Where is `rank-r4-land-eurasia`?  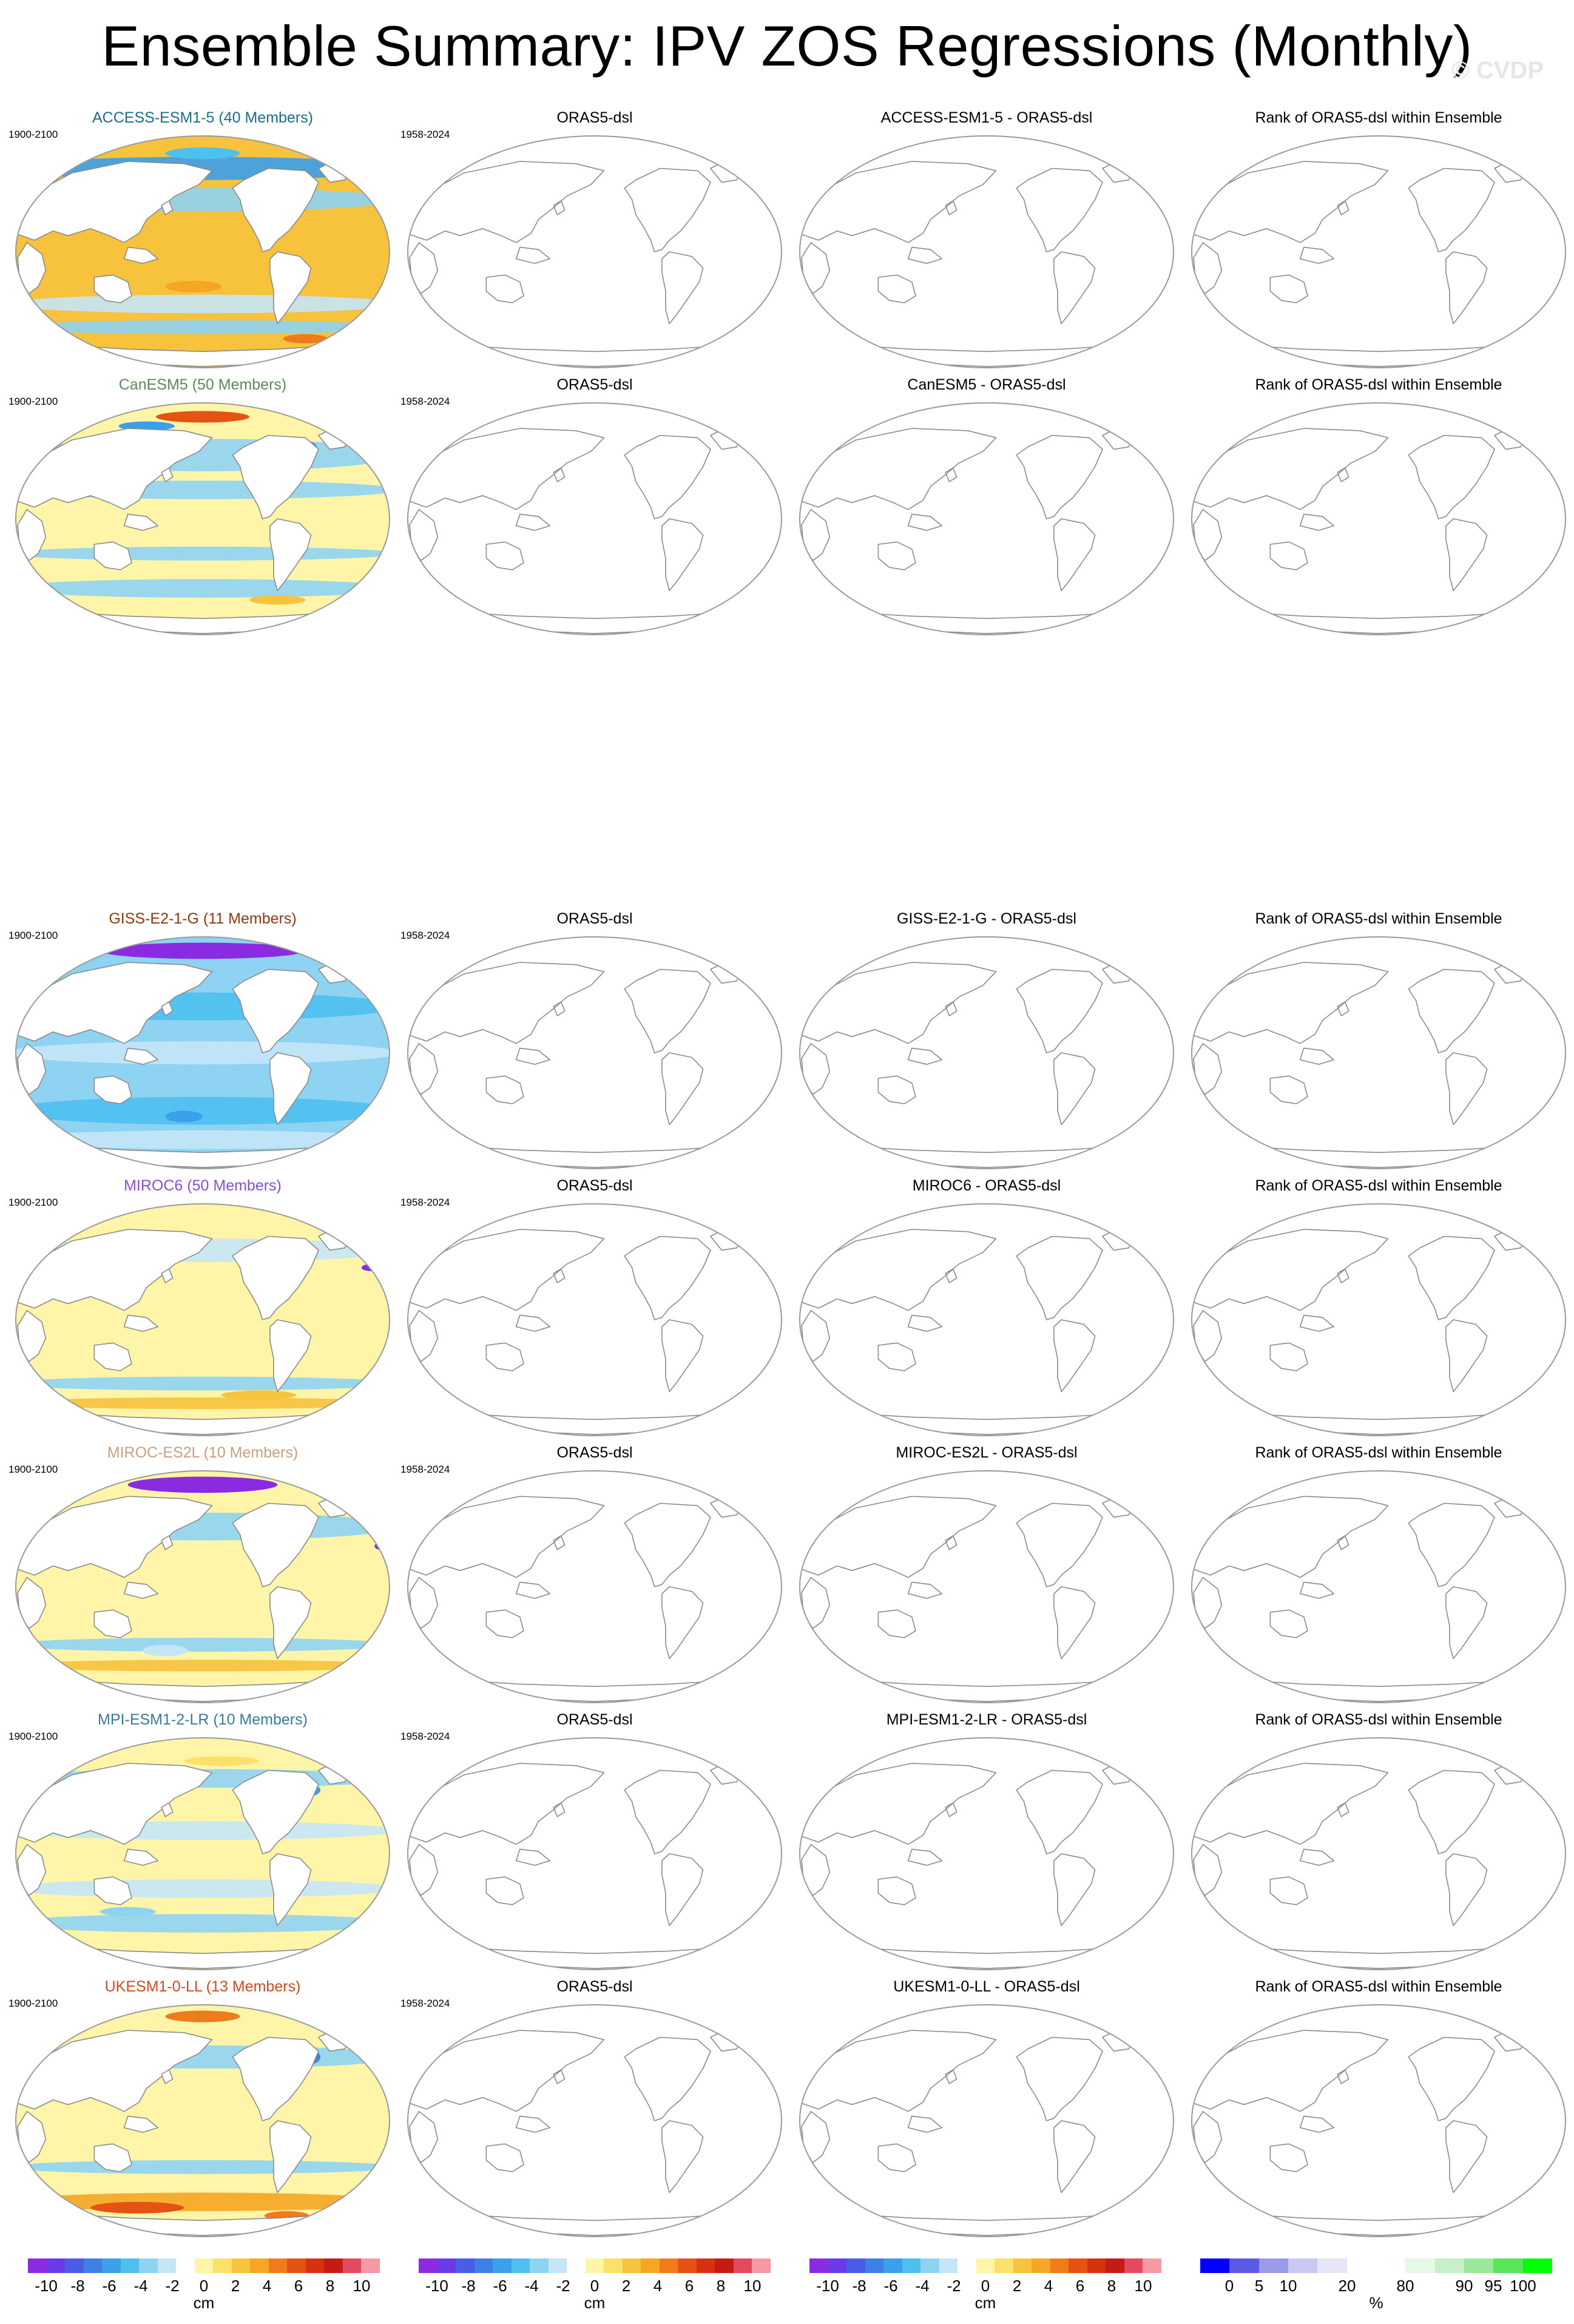 rank-r4-land-eurasia is located at coordinates (1291, 1270).